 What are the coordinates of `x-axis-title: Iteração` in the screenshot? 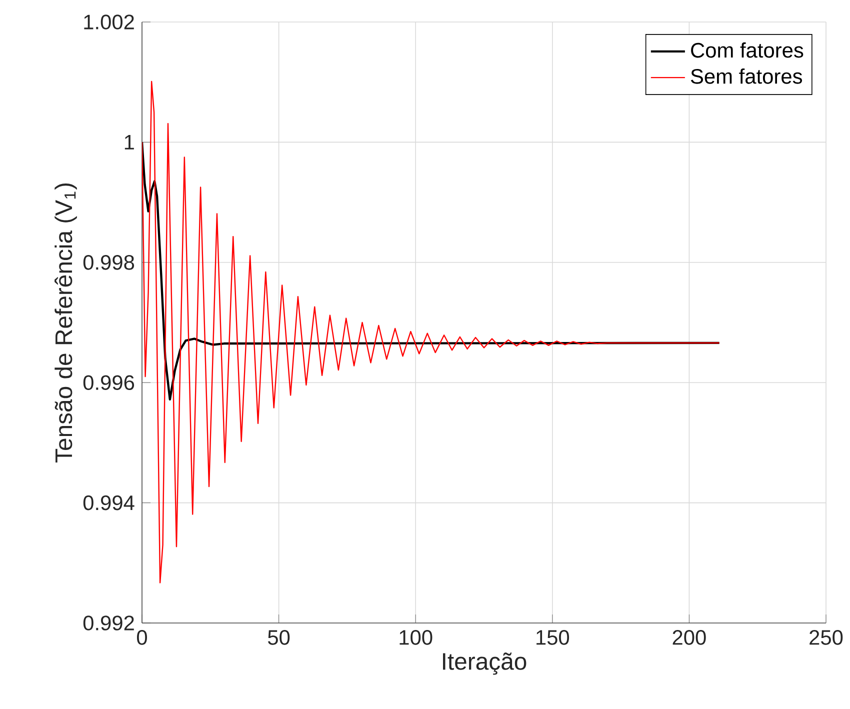 It's located at (484, 663).